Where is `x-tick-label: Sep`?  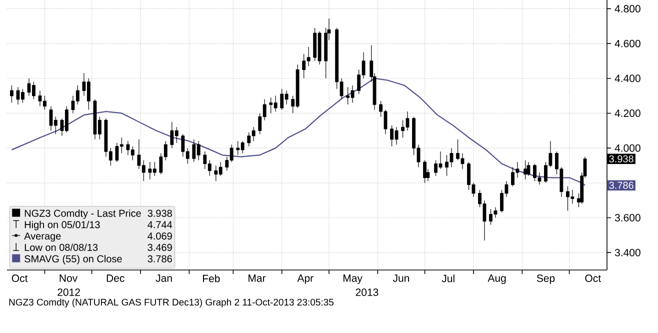
x-tick-label: Sep is located at coordinates (545, 279).